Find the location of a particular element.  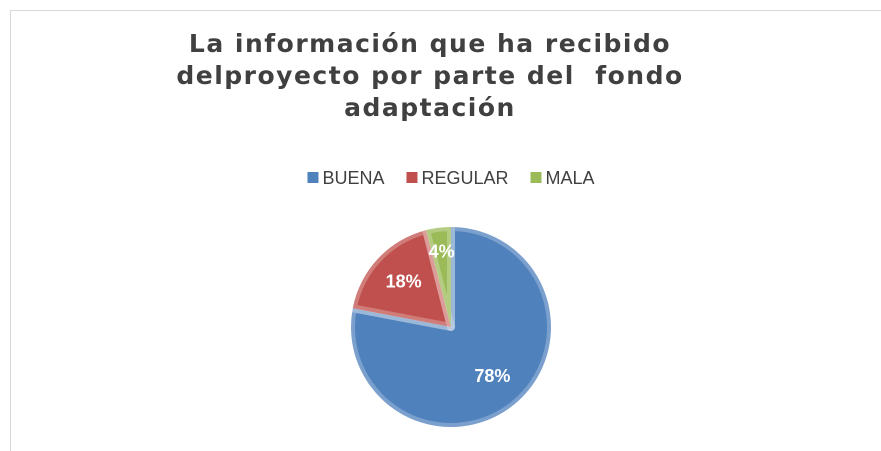

data-label: 18% is located at coordinates (404, 281).